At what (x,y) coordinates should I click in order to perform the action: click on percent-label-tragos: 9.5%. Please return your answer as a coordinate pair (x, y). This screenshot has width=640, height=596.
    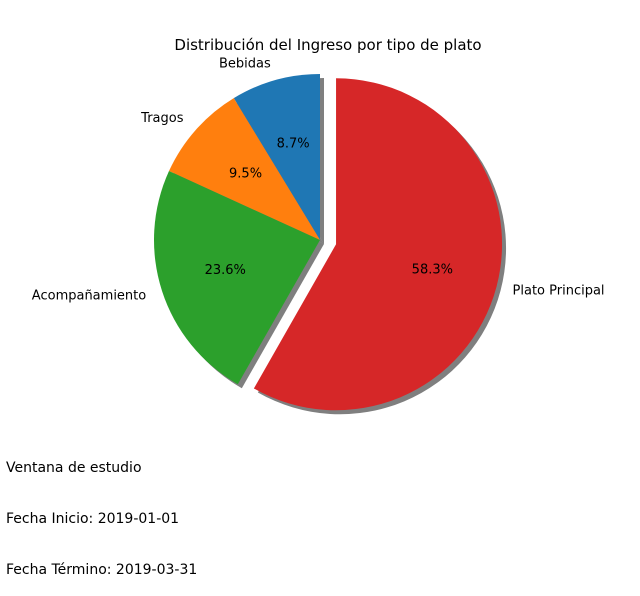
    Looking at the image, I should click on (245, 173).